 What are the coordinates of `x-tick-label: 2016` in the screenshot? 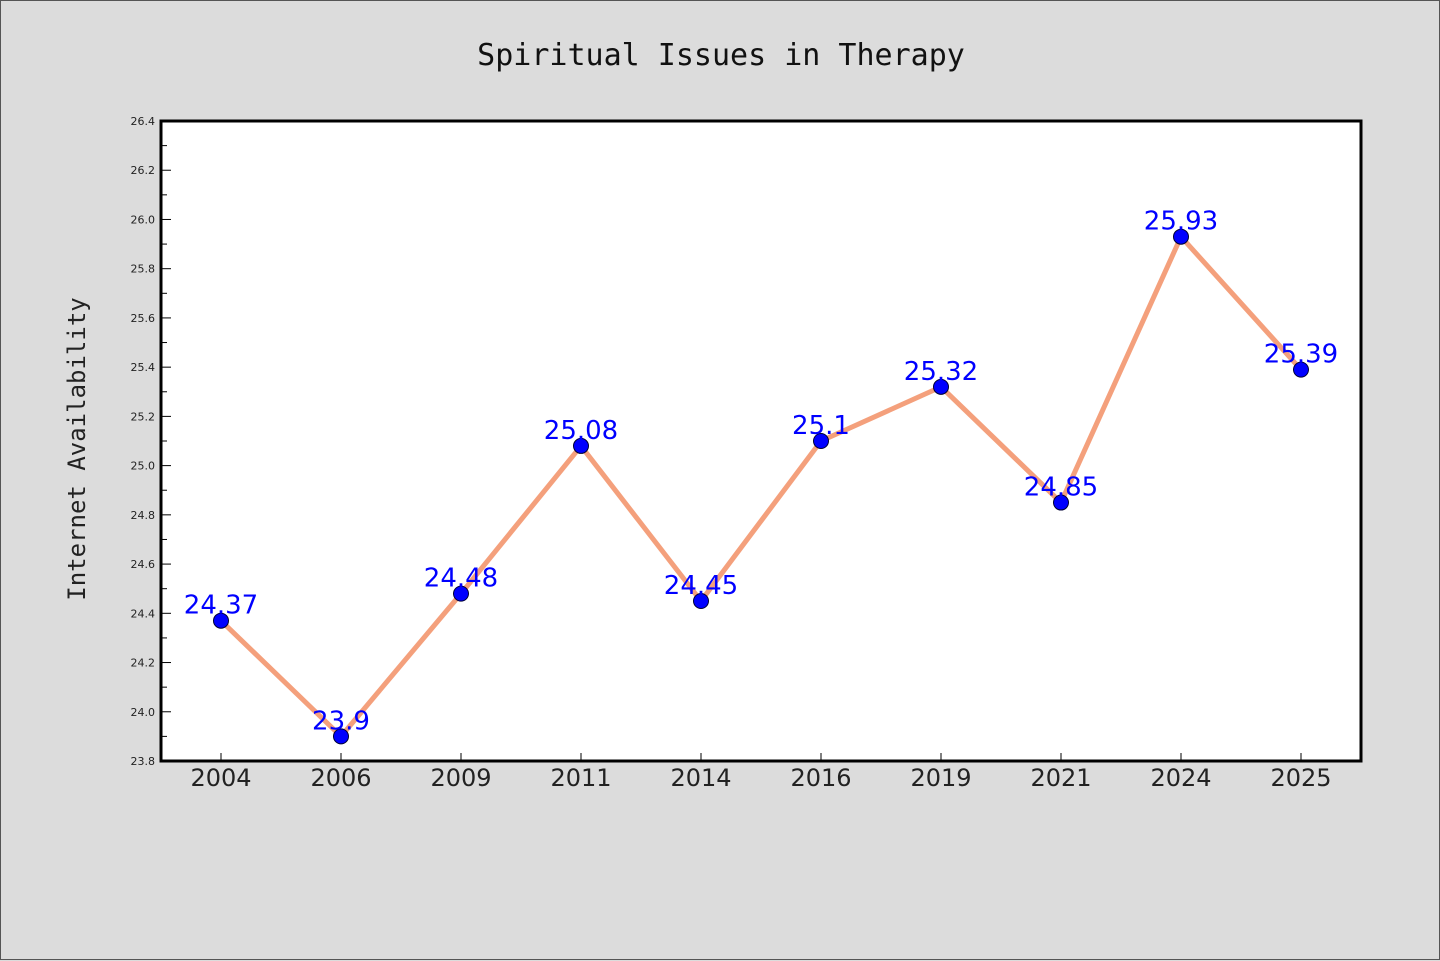 It's located at (820, 778).